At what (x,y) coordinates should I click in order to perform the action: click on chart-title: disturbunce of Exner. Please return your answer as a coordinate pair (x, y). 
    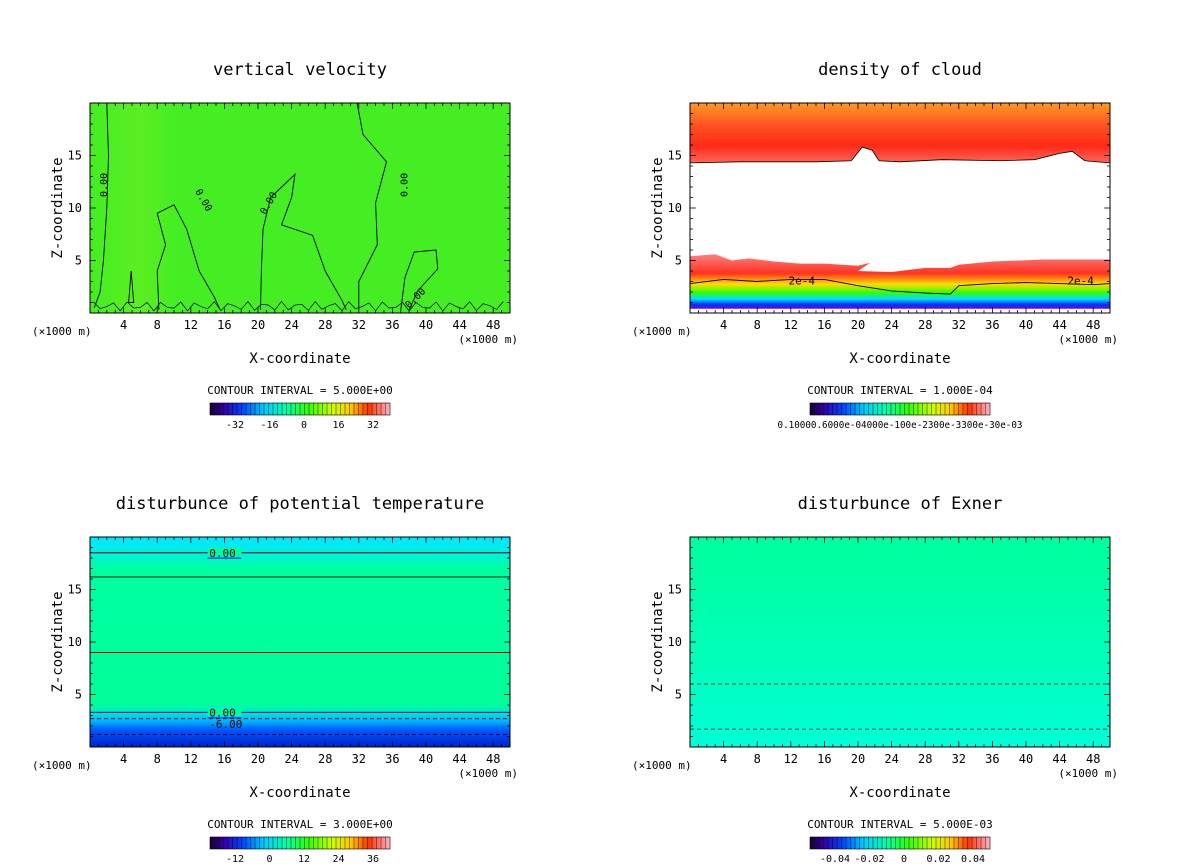
    Looking at the image, I should click on (900, 504).